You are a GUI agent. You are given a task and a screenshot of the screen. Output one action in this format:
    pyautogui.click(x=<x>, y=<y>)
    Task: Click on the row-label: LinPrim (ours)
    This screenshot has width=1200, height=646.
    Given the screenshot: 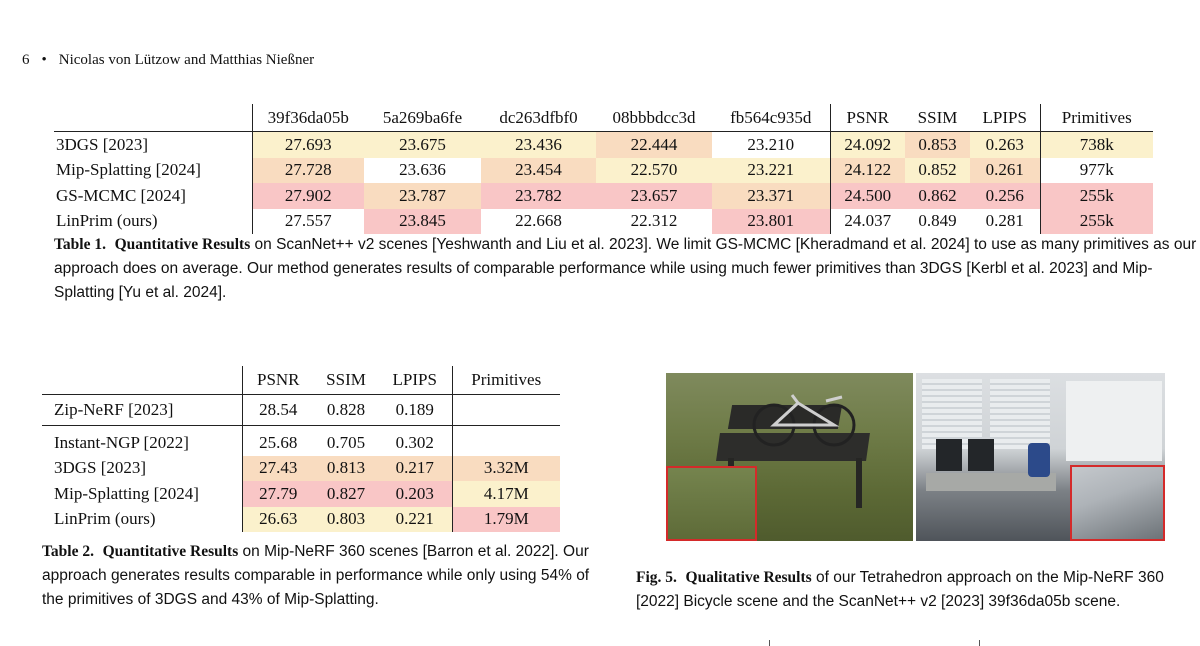 What is the action you would take?
    pyautogui.click(x=105, y=519)
    